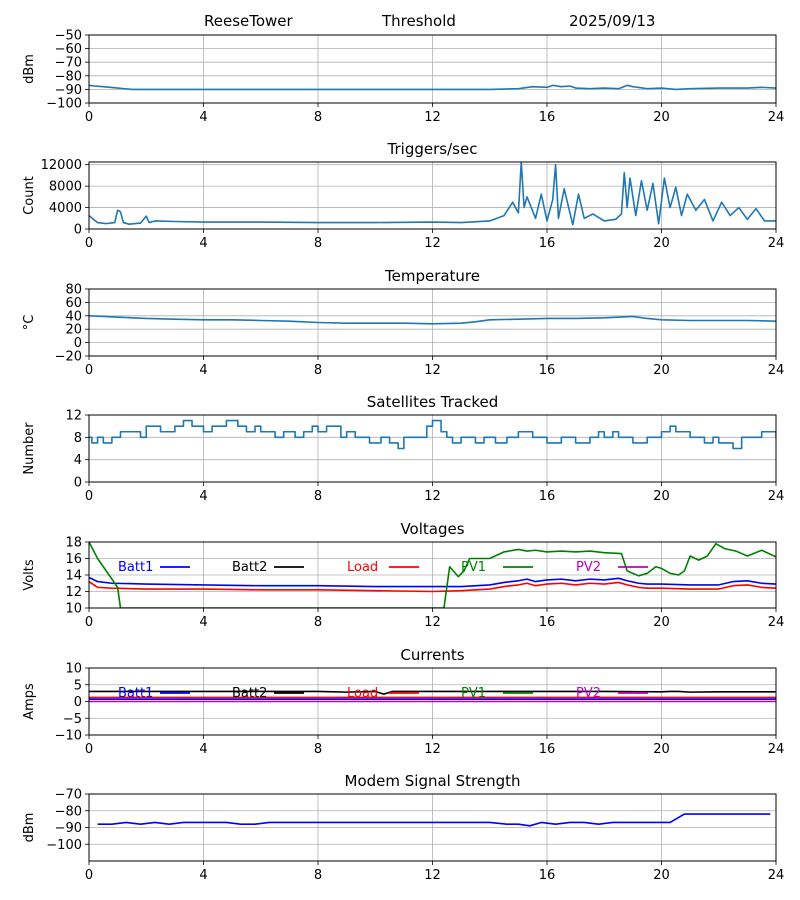  What do you see at coordinates (433, 781) in the screenshot?
I see `chart-title: Modem Signal Strength` at bounding box center [433, 781].